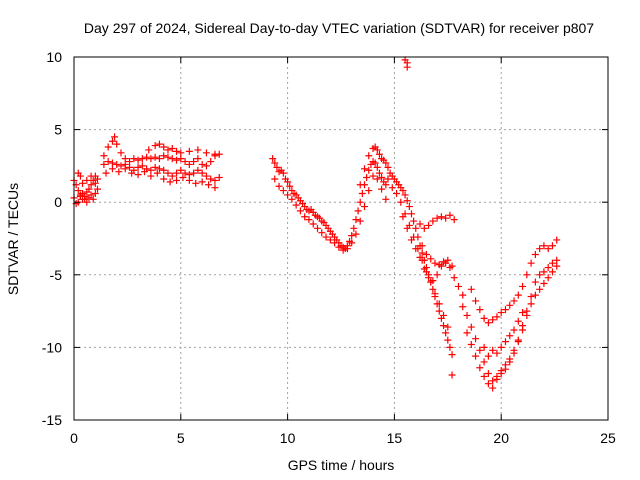 The height and width of the screenshot is (480, 640). What do you see at coordinates (13, 239) in the screenshot?
I see `y-axis-title: SDTVAR / TECUs` at bounding box center [13, 239].